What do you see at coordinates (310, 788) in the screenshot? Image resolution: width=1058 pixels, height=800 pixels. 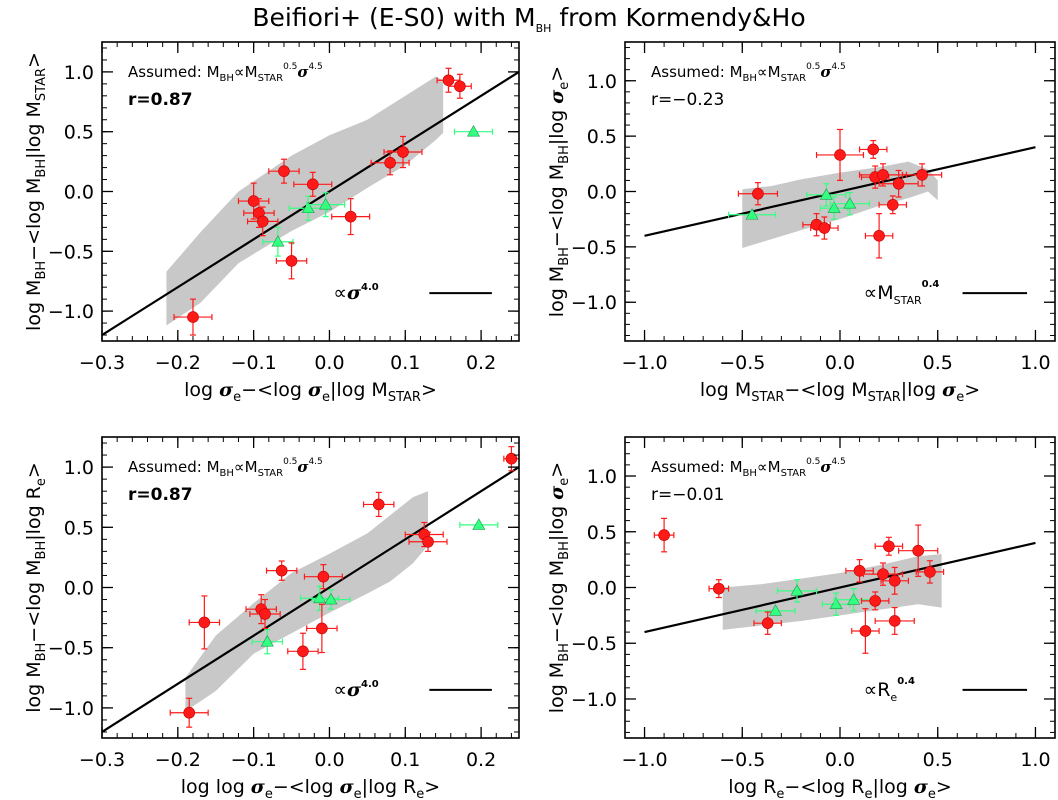 I see `x-axis-label: log log σe−<log σe|log Re>` at bounding box center [310, 788].